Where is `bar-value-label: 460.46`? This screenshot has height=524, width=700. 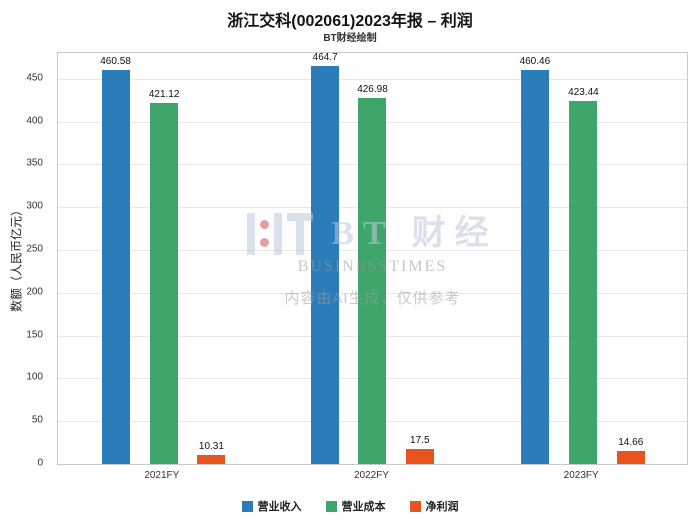 bar-value-label: 460.46 is located at coordinates (535, 61).